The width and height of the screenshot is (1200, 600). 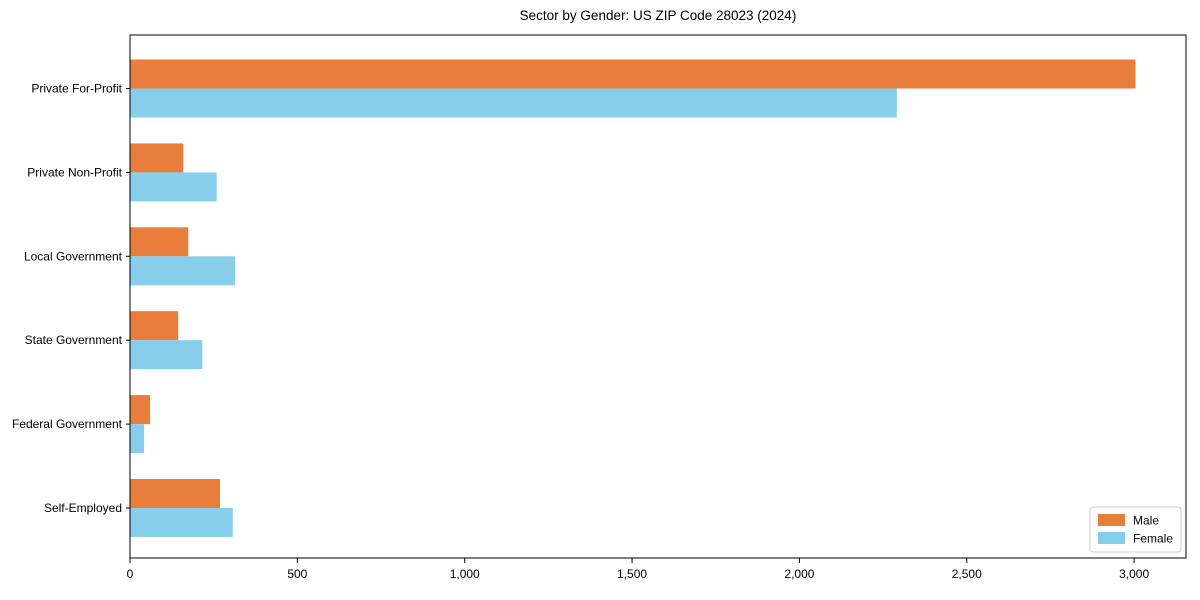 What do you see at coordinates (73, 256) in the screenshot?
I see `category-label-local-government: Local Government` at bounding box center [73, 256].